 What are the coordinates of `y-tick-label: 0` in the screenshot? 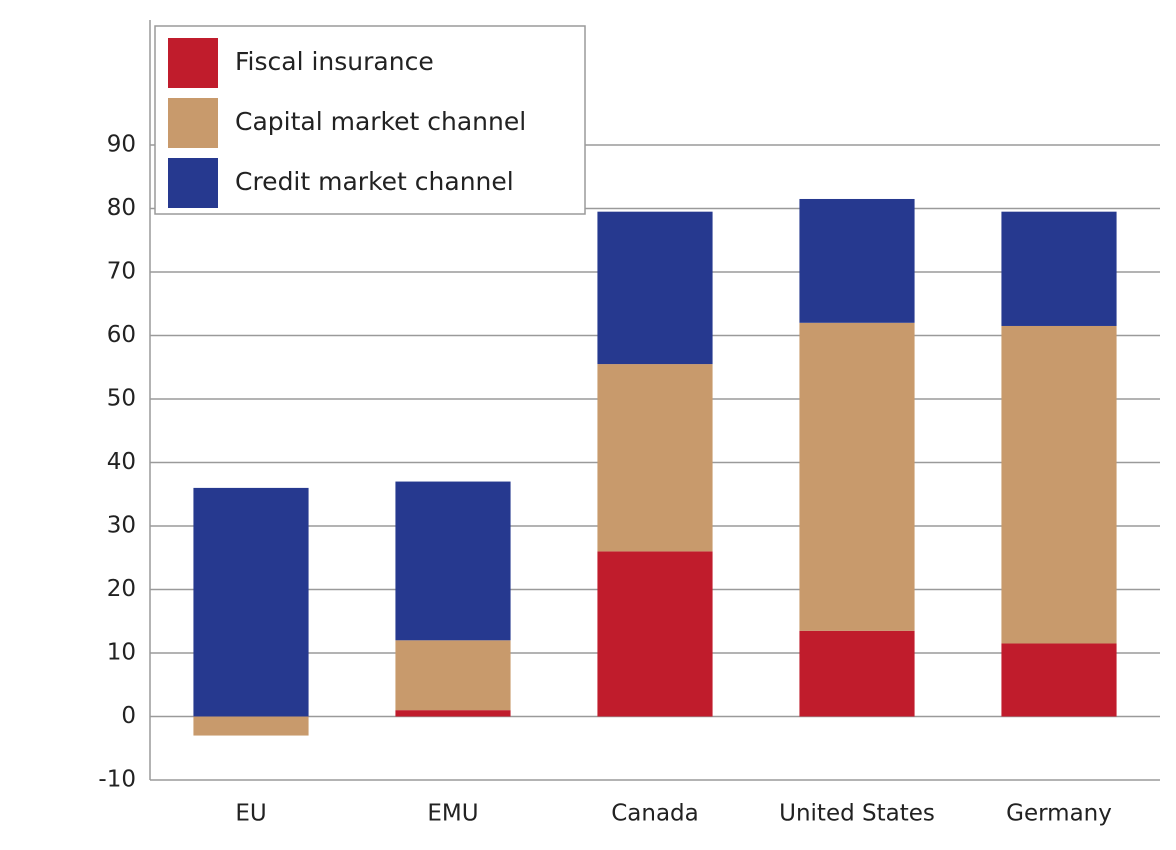 It's located at (128, 716).